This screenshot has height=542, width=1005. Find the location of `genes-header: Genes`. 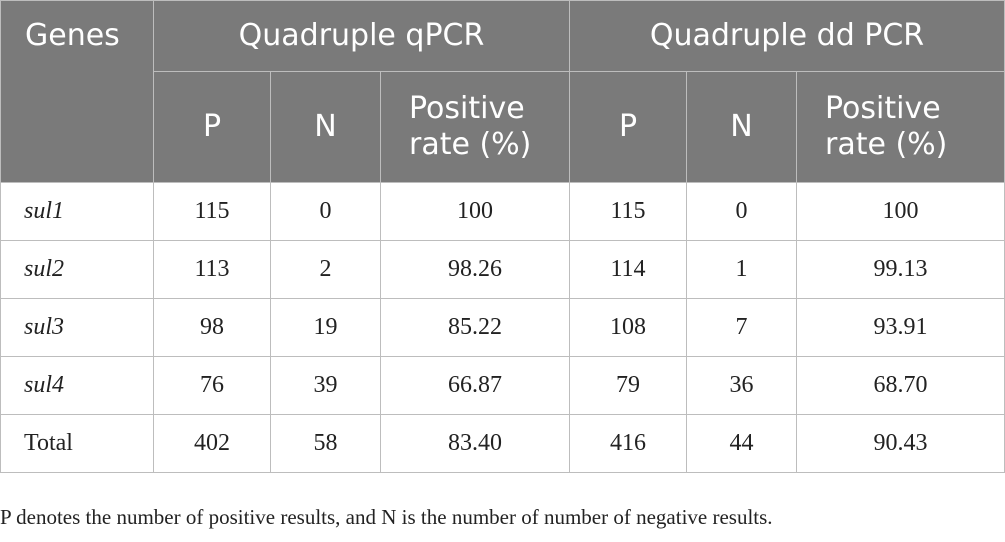

genes-header: Genes is located at coordinates (77, 91).